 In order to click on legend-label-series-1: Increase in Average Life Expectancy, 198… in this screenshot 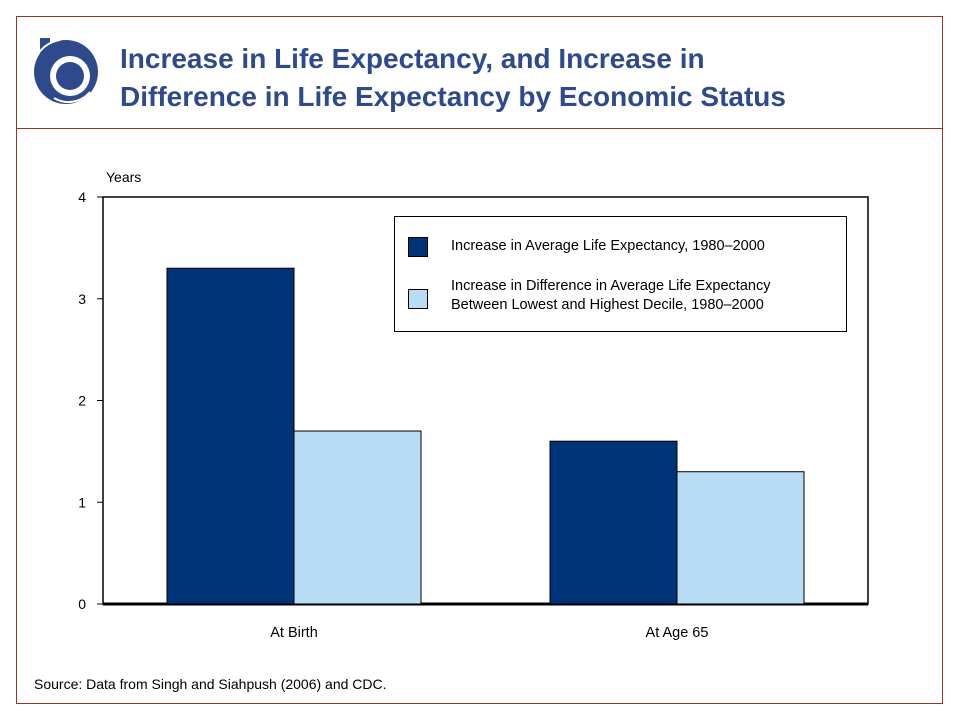, I will do `click(608, 246)`.